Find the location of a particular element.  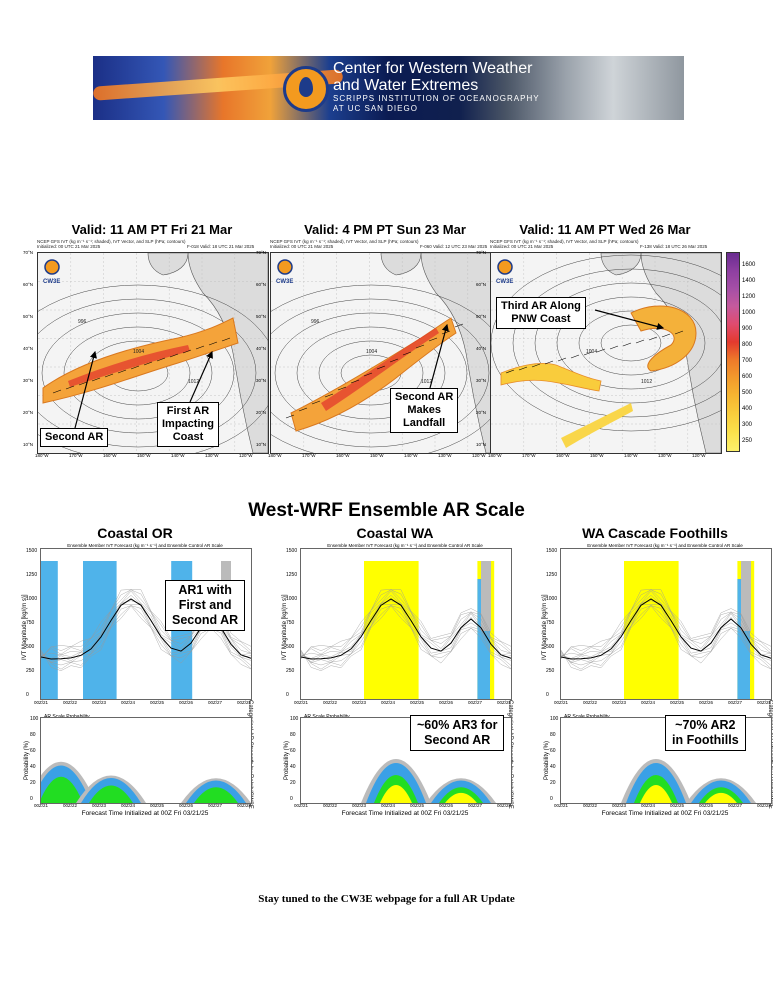

ivt-map-svg-1: CW3E 996 1004 1012 is located at coordinates (153, 353).